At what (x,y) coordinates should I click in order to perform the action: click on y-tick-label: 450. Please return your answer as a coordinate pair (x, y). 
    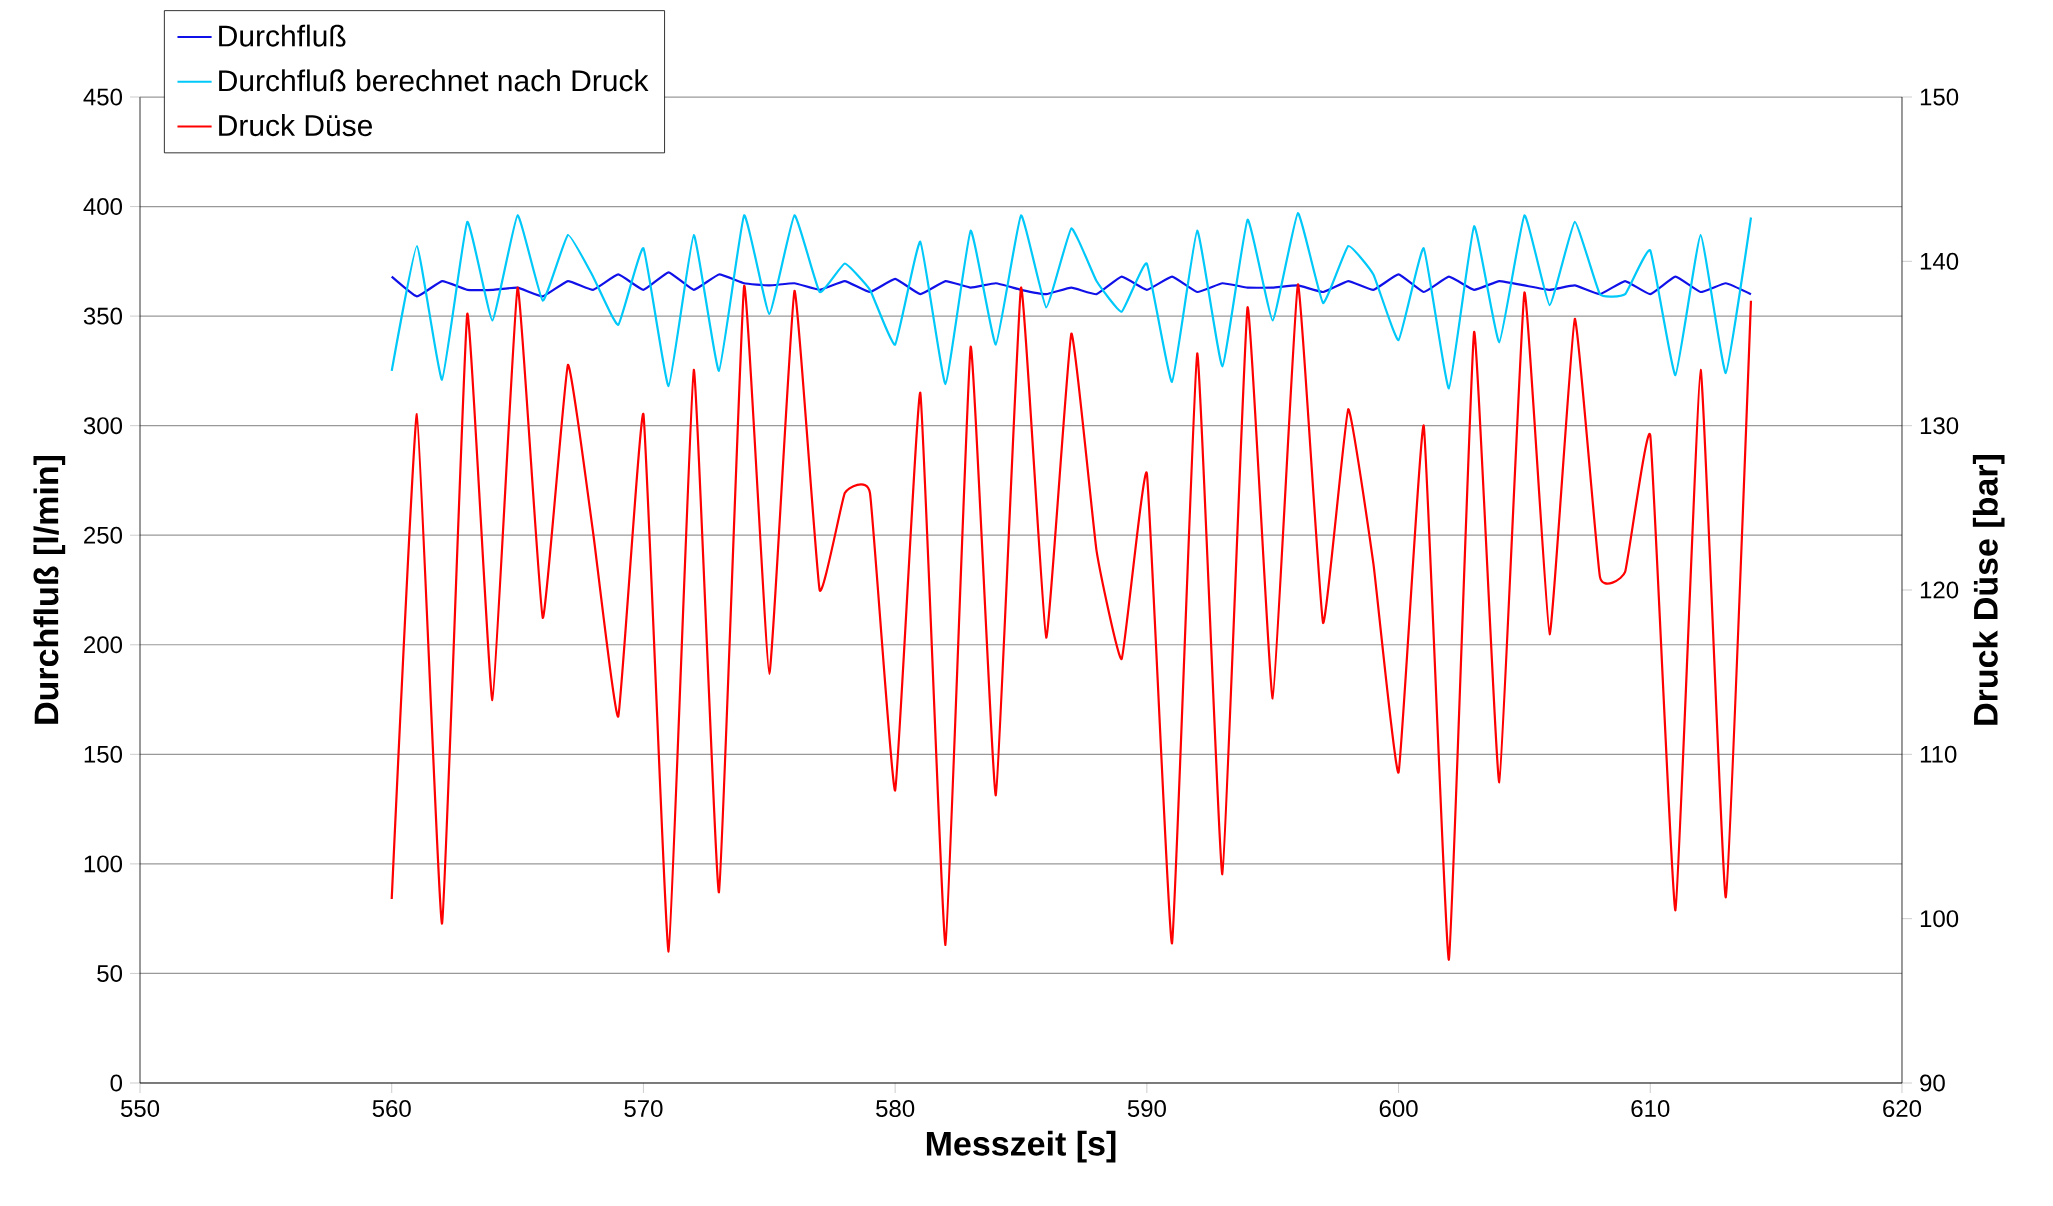
    Looking at the image, I should click on (103, 97).